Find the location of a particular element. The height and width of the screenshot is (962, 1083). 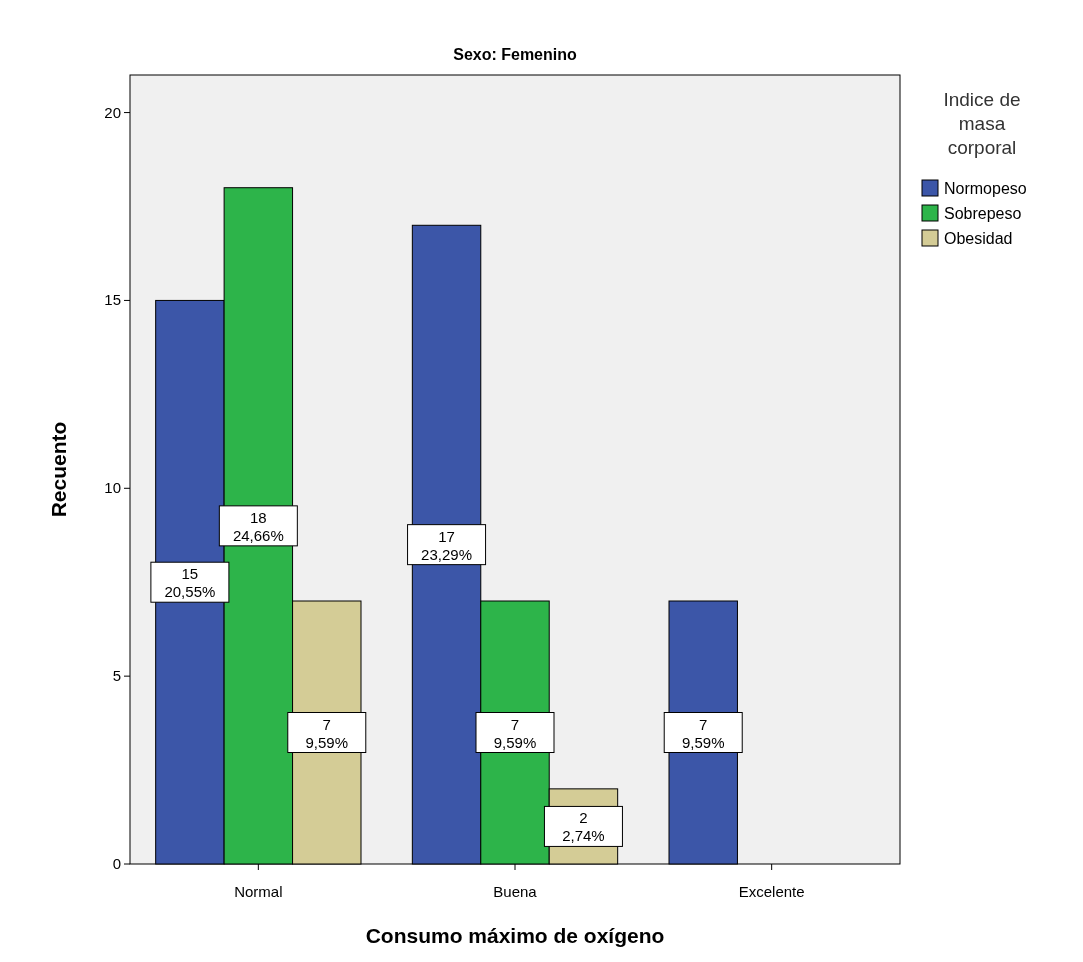

legend-title: Indice de masa corporal is located at coordinates (982, 123).